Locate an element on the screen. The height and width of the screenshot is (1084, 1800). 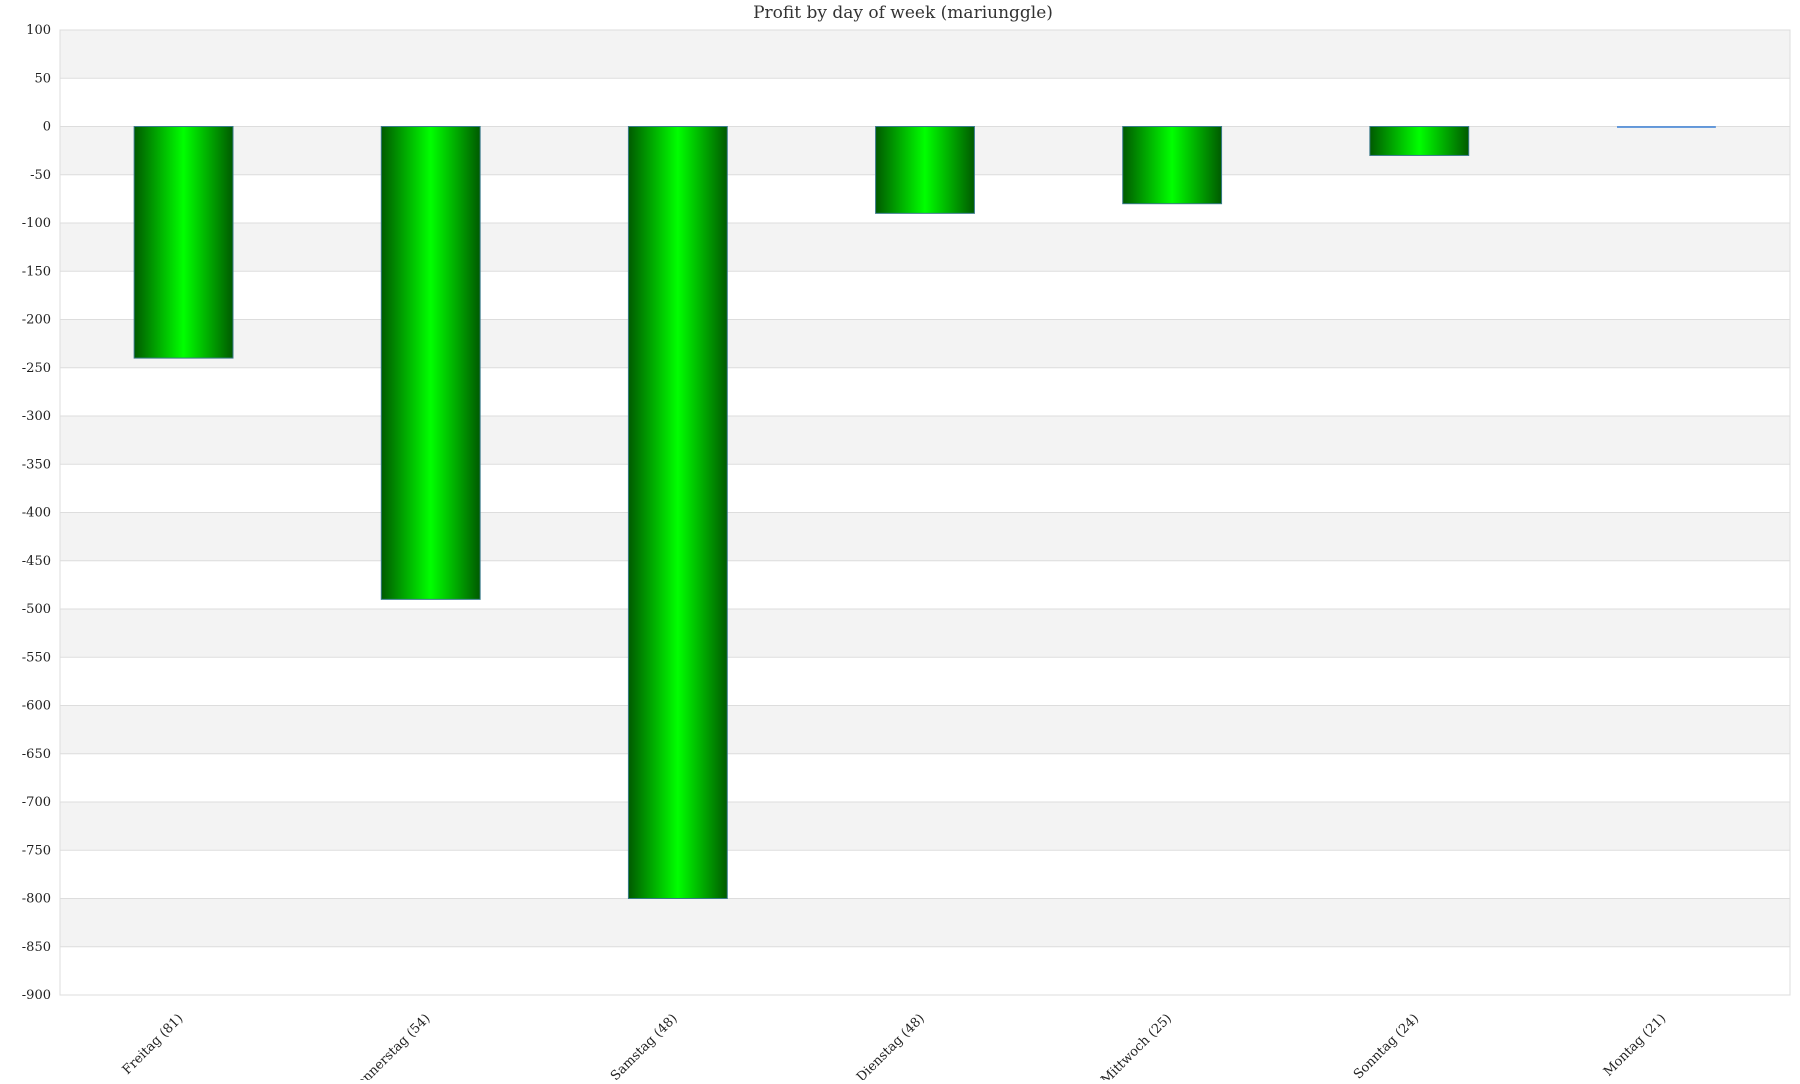
chart-title: Profit by day of week (mariunggle) is located at coordinates (903, 13).